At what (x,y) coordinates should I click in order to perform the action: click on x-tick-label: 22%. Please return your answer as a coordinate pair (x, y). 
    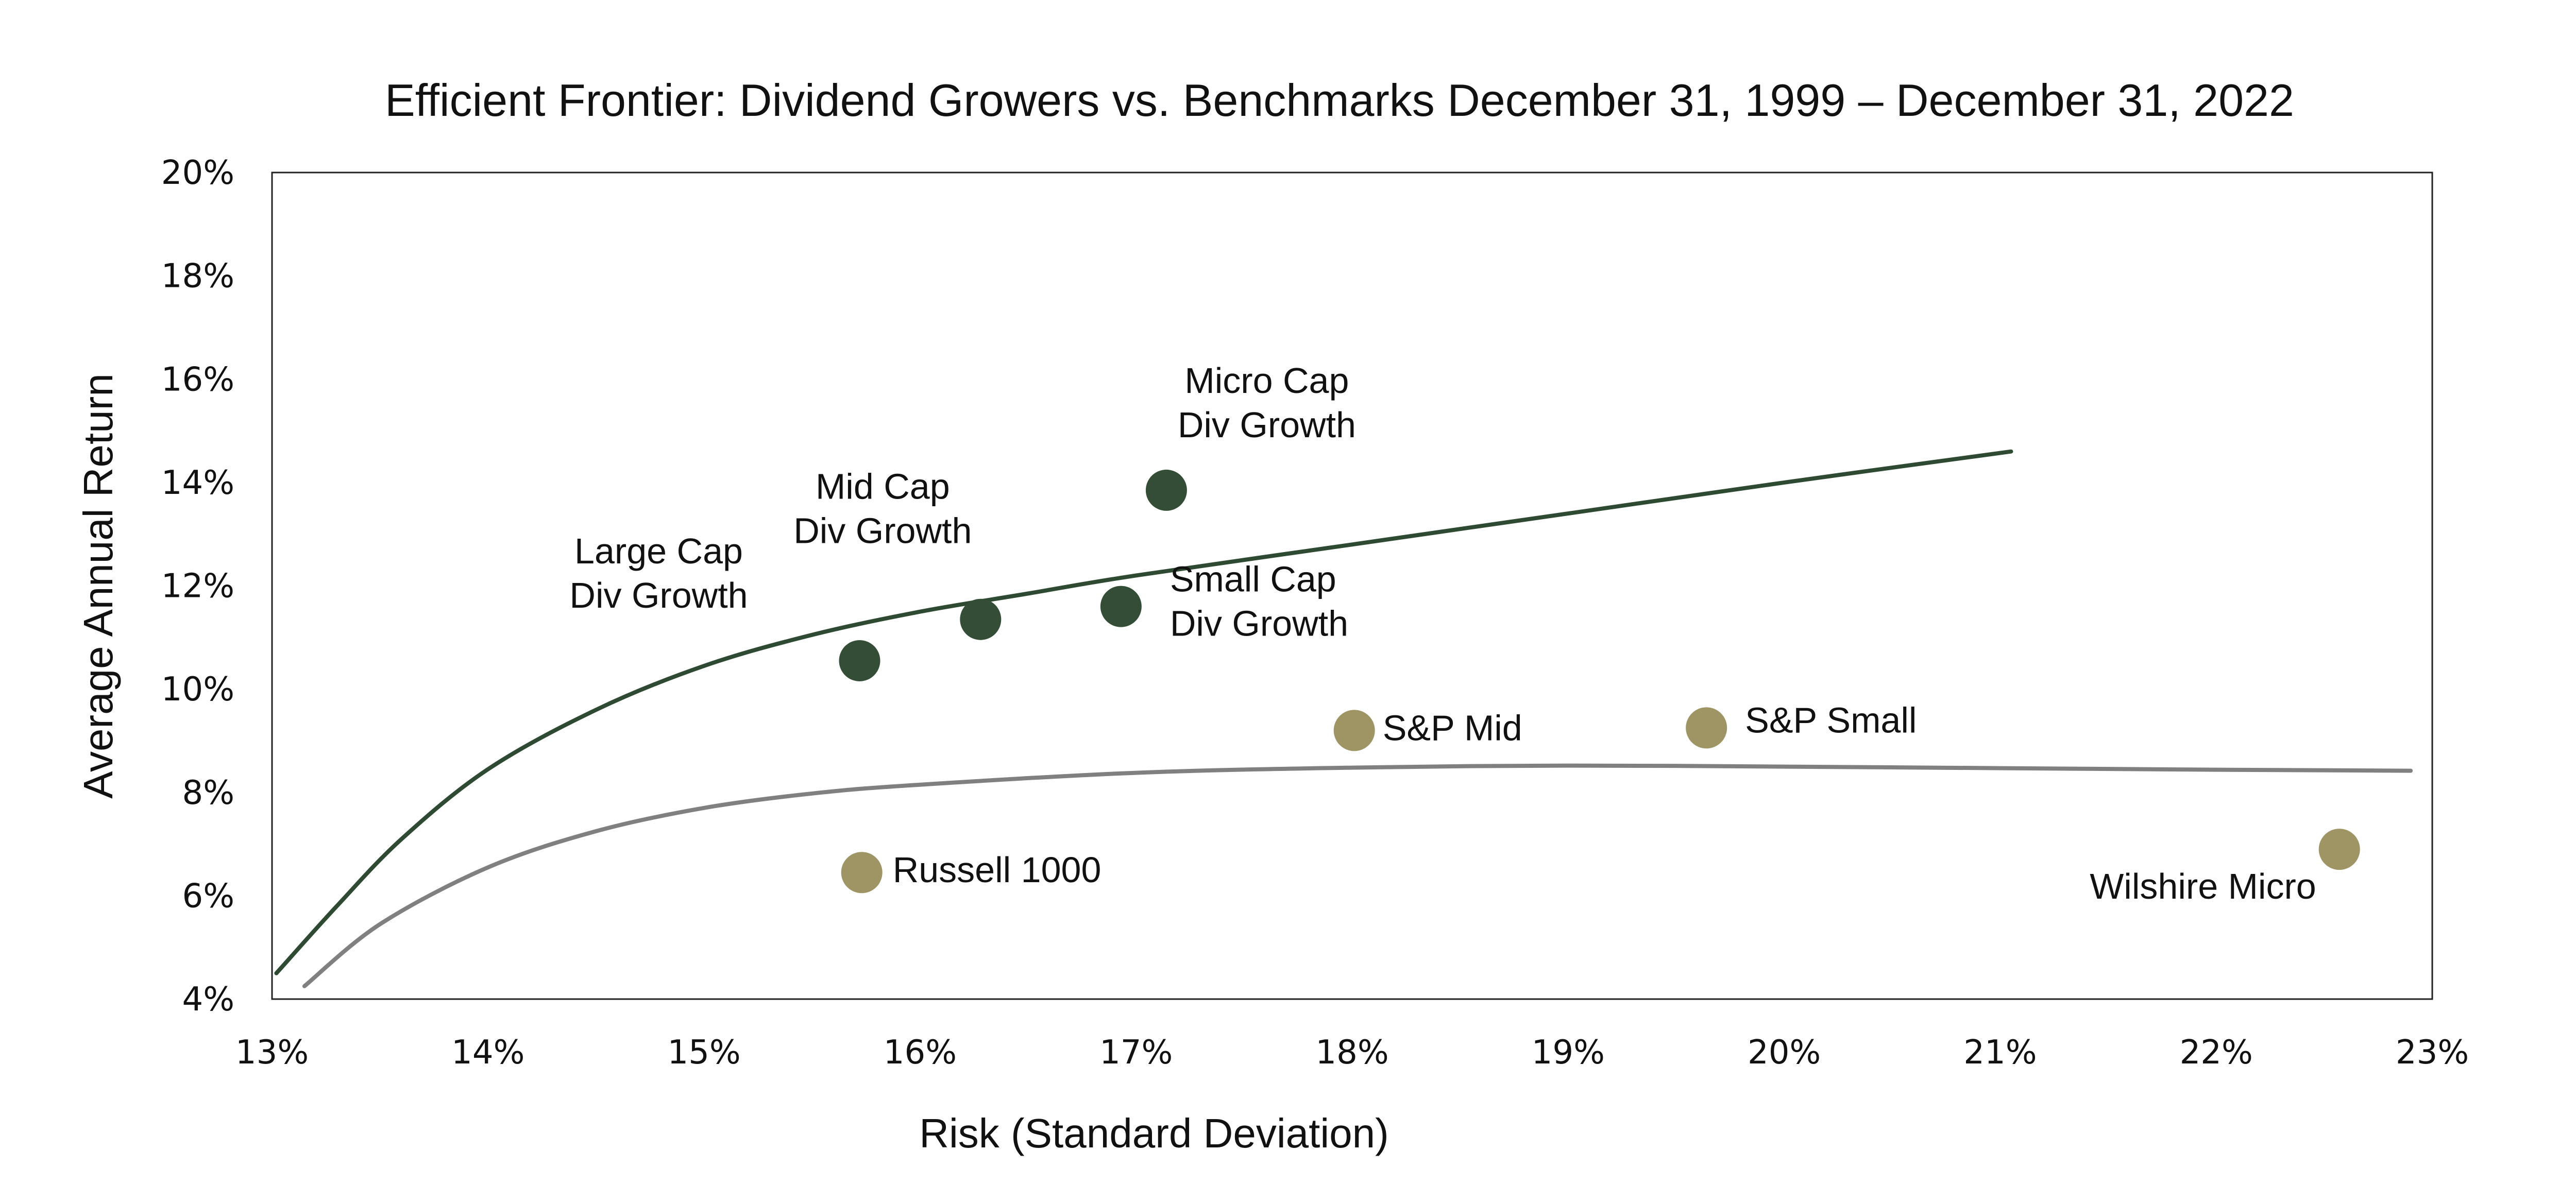
    Looking at the image, I should click on (2216, 1053).